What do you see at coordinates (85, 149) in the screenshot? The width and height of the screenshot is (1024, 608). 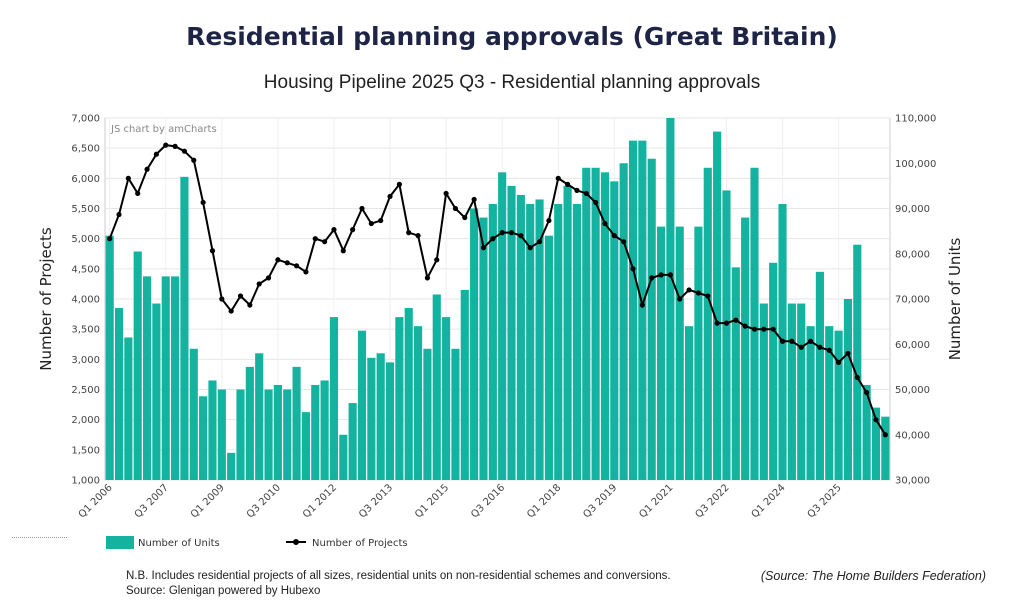 I see `left-tick-label: 6,500` at bounding box center [85, 149].